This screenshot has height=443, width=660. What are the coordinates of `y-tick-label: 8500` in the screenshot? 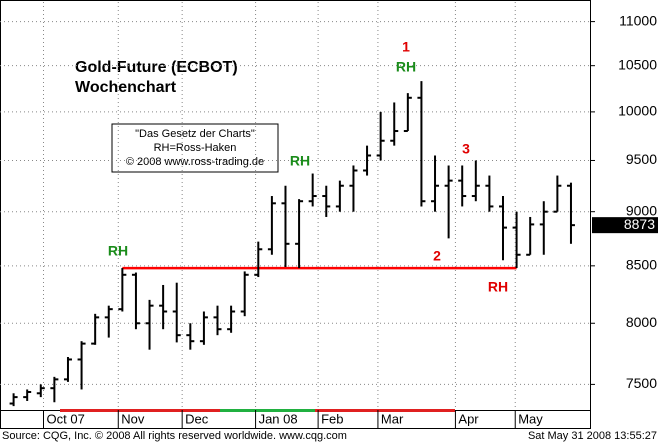 It's located at (641, 265).